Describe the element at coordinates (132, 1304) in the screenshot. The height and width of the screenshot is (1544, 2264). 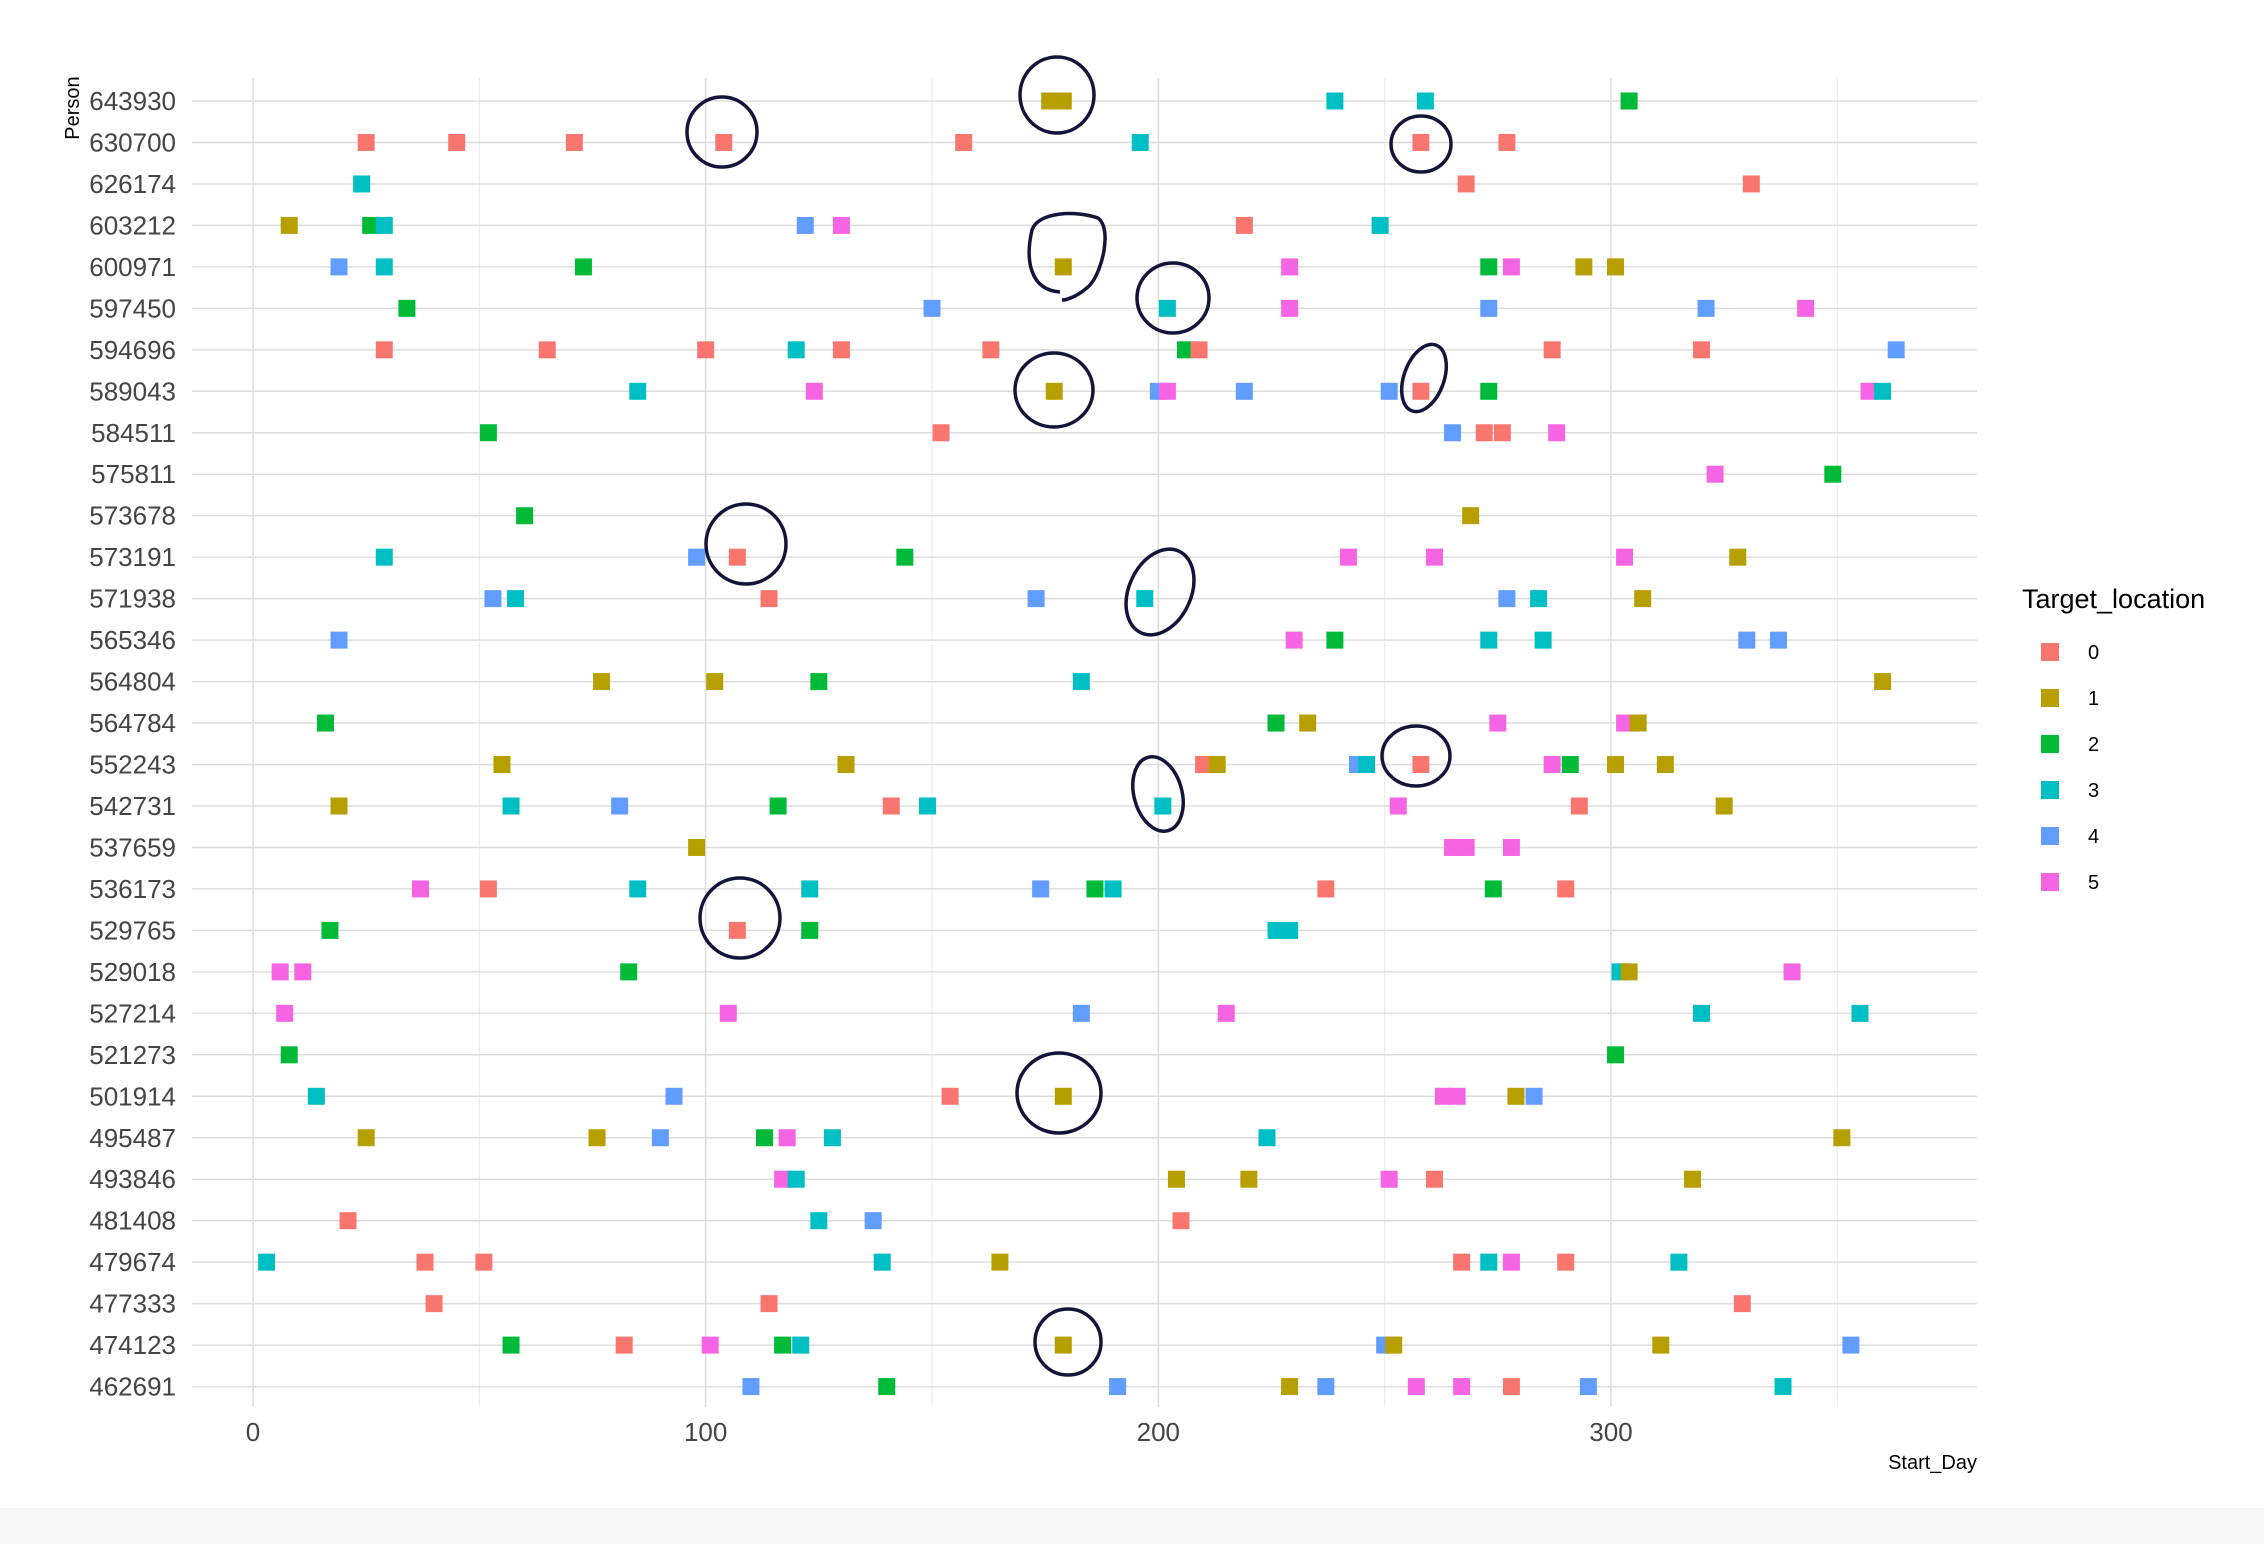
I see `y-tick-label: 477333` at that location.